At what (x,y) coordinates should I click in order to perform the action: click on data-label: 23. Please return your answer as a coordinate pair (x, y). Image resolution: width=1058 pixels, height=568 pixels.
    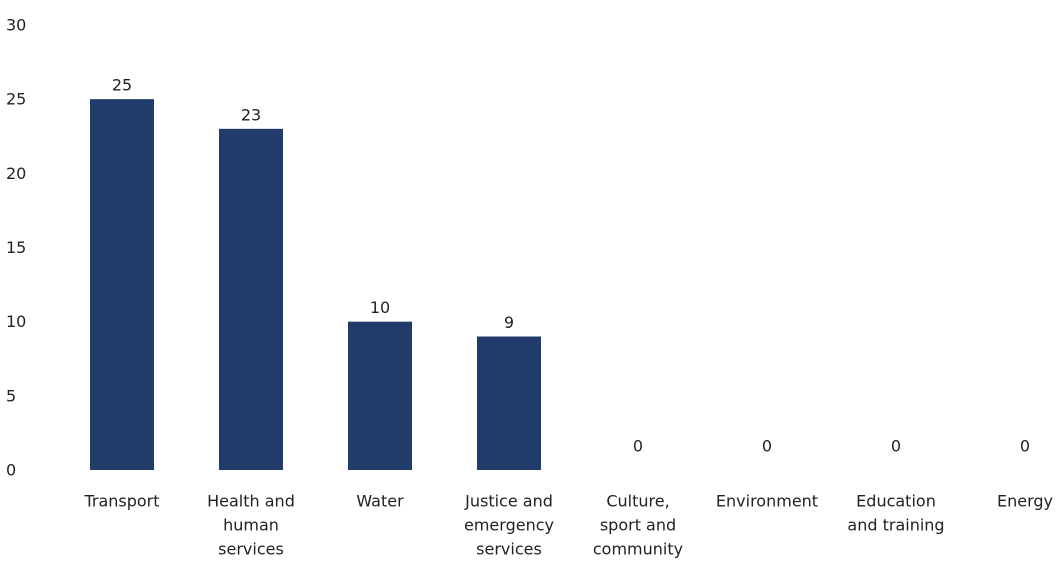
    Looking at the image, I should click on (251, 114).